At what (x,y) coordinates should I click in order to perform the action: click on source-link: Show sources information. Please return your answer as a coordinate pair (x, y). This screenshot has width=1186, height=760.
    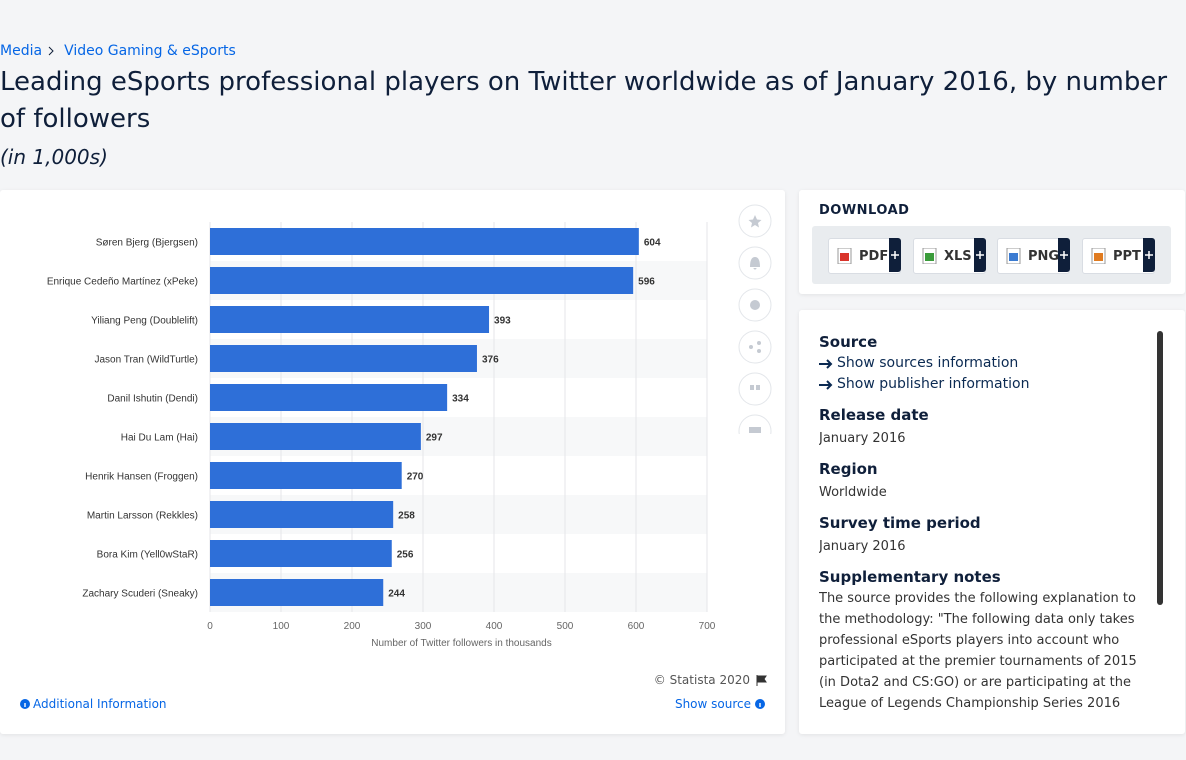
    Looking at the image, I should click on (984, 363).